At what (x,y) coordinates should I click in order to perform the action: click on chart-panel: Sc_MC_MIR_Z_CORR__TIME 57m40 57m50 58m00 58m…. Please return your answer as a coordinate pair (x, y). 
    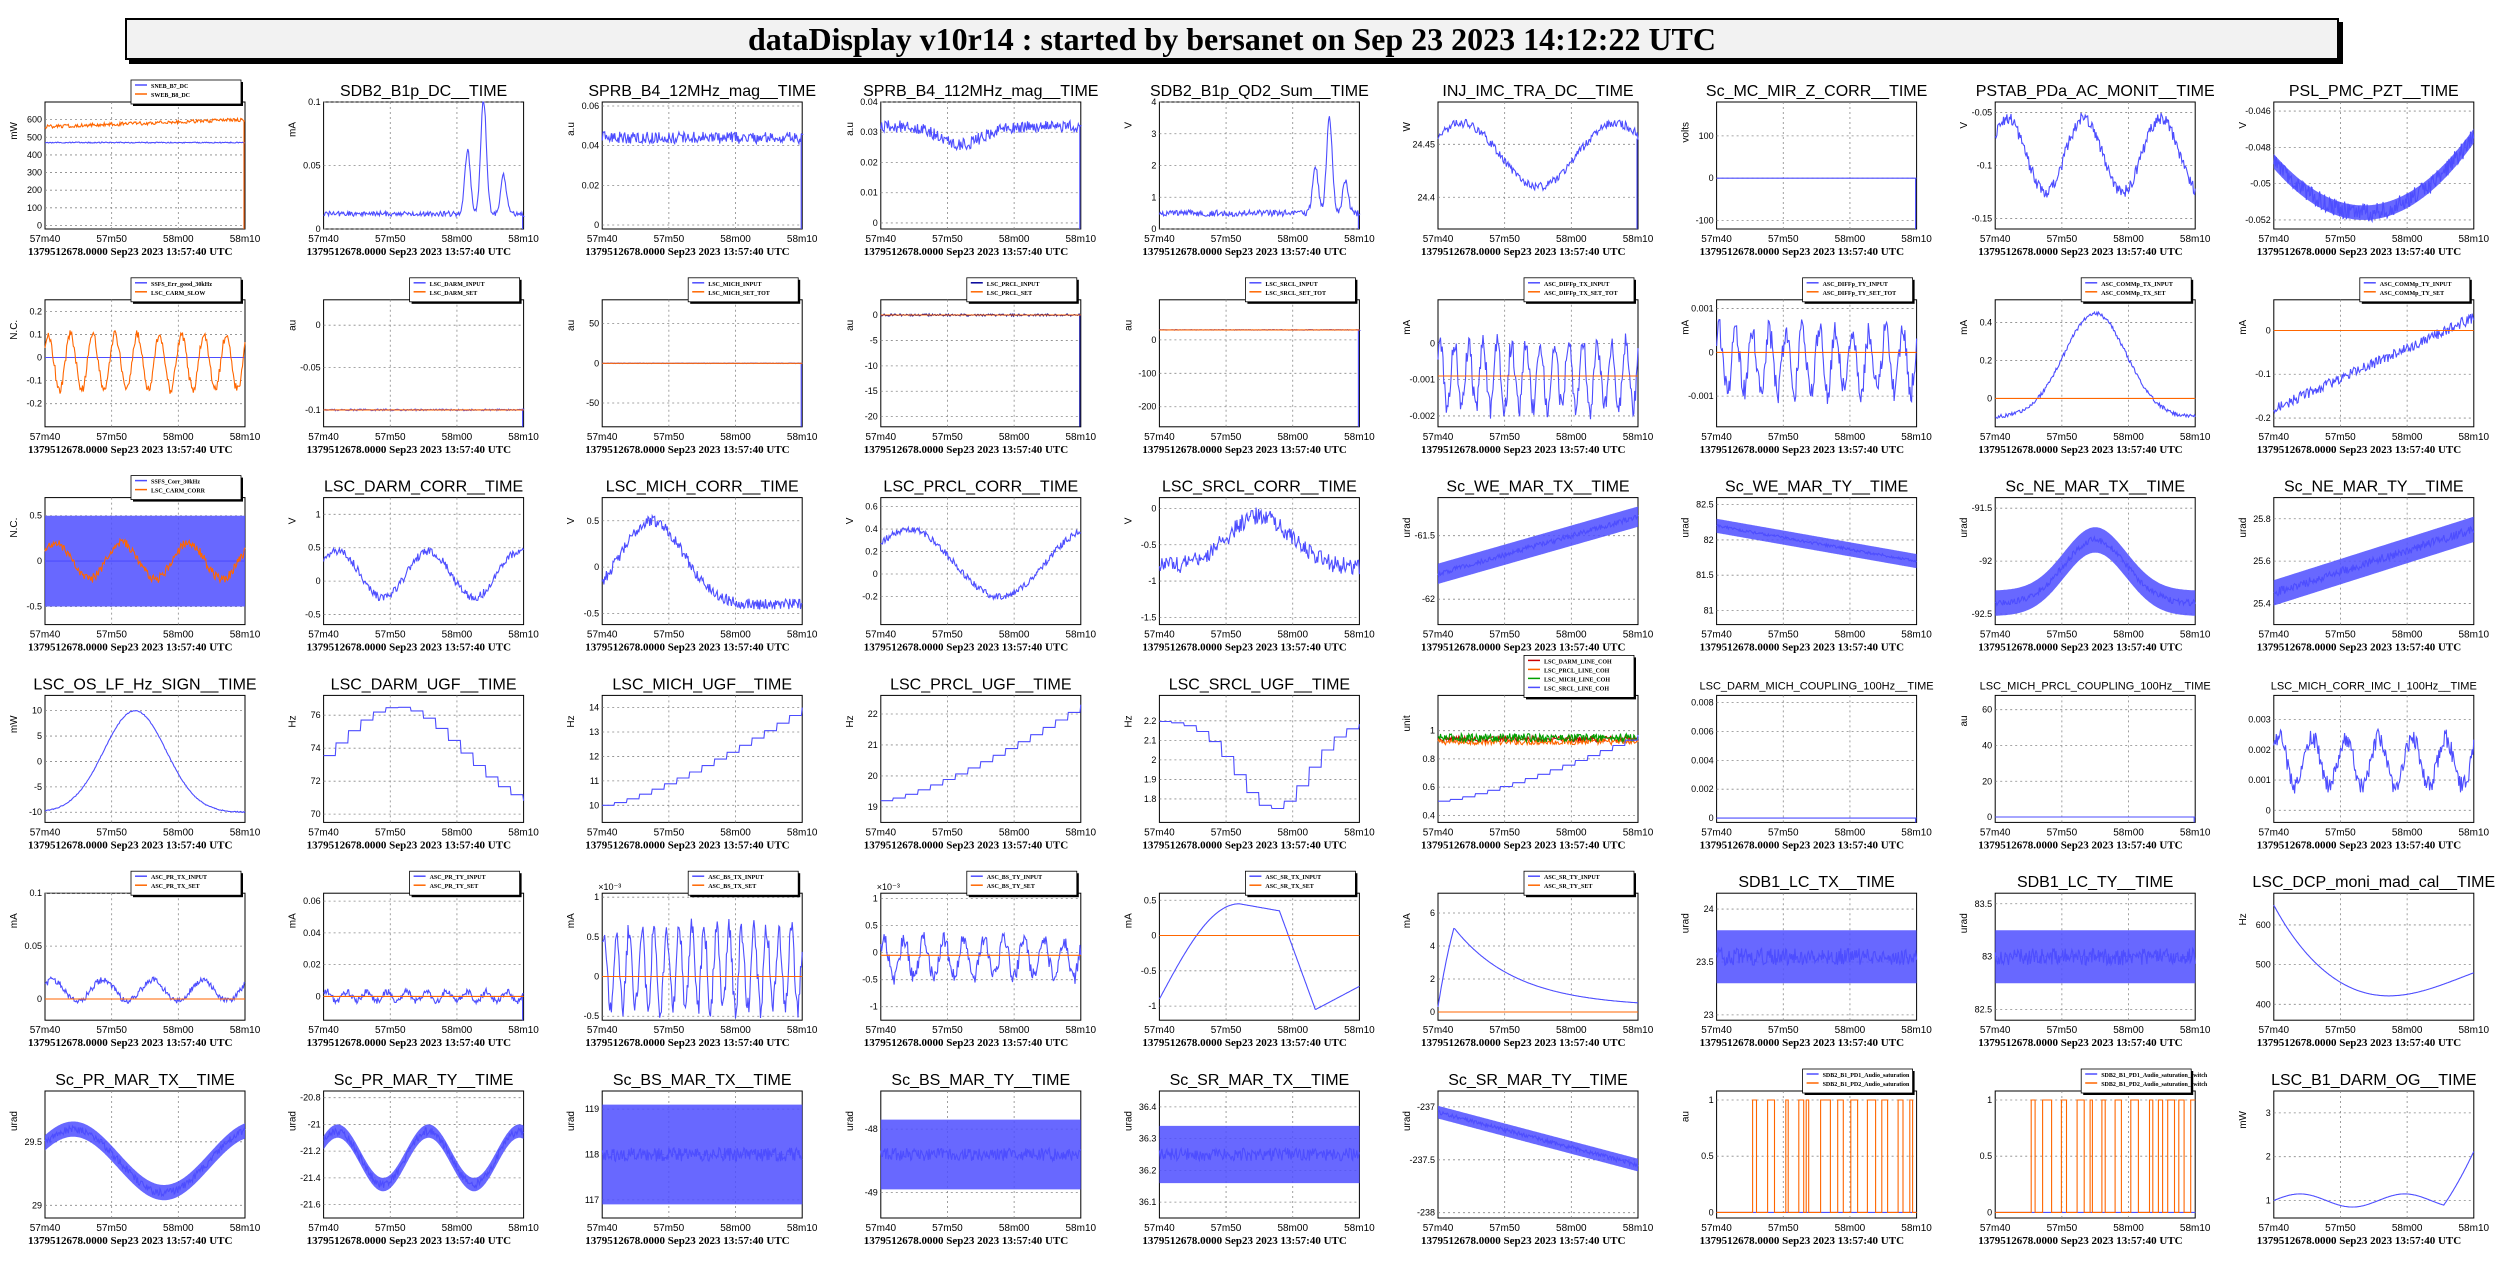
    Looking at the image, I should click on (1807, 170).